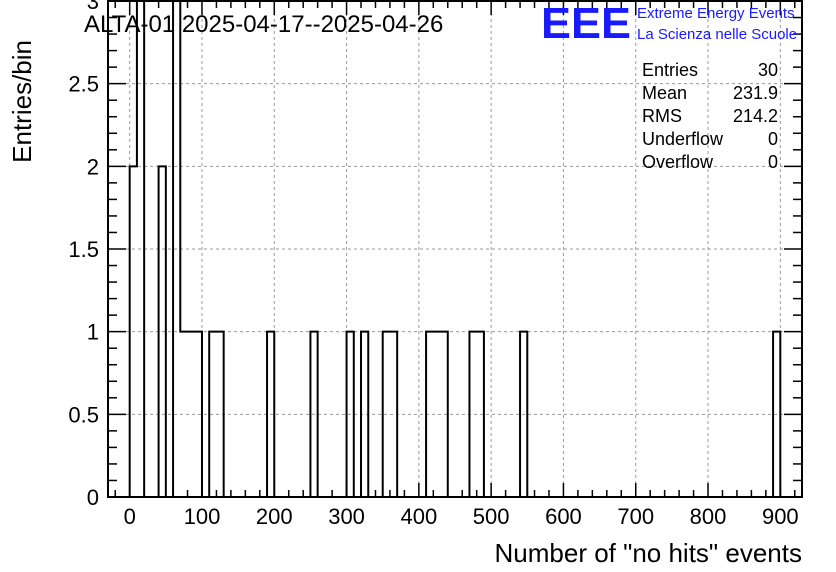  What do you see at coordinates (202, 516) in the screenshot?
I see `x-tick-label: 100` at bounding box center [202, 516].